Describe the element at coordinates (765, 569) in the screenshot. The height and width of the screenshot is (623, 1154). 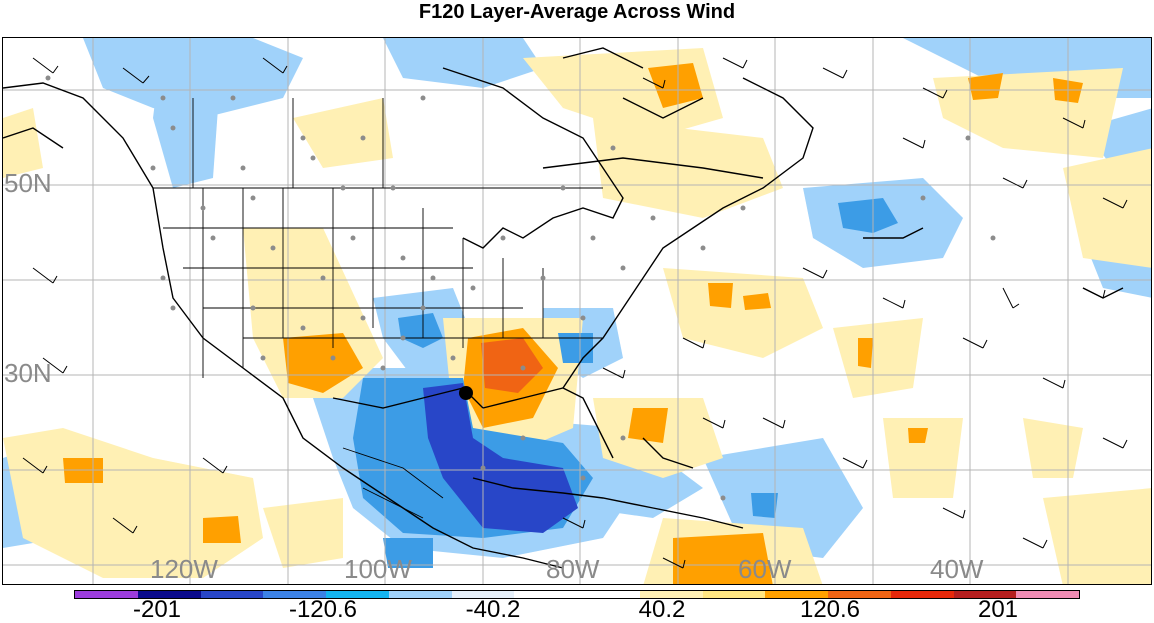
I see `lon-label-60w: 60W` at that location.